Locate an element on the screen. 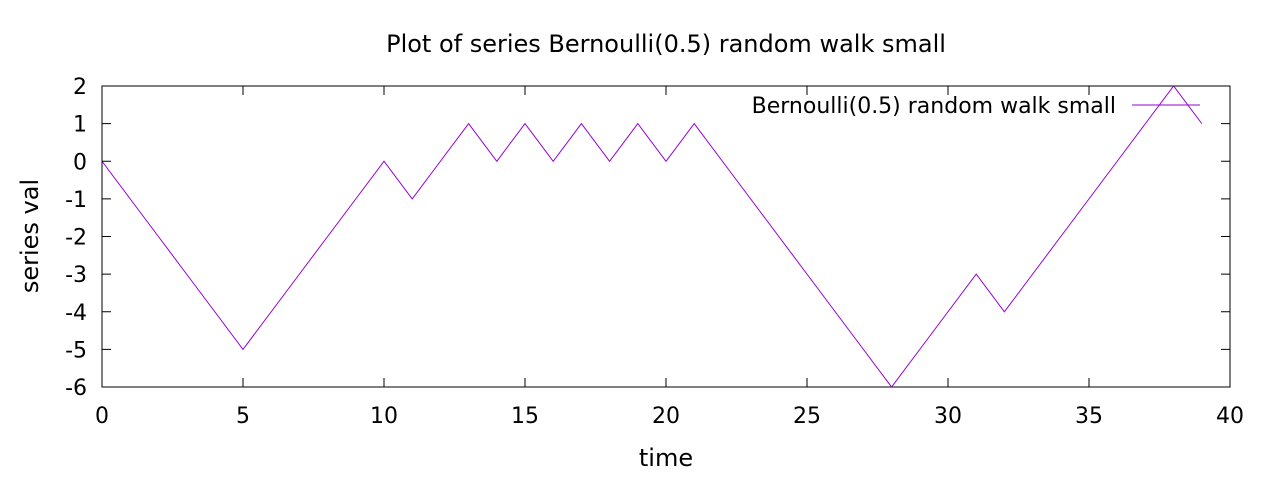 The image size is (1280, 480). x-axis-label: time is located at coordinates (666, 458).